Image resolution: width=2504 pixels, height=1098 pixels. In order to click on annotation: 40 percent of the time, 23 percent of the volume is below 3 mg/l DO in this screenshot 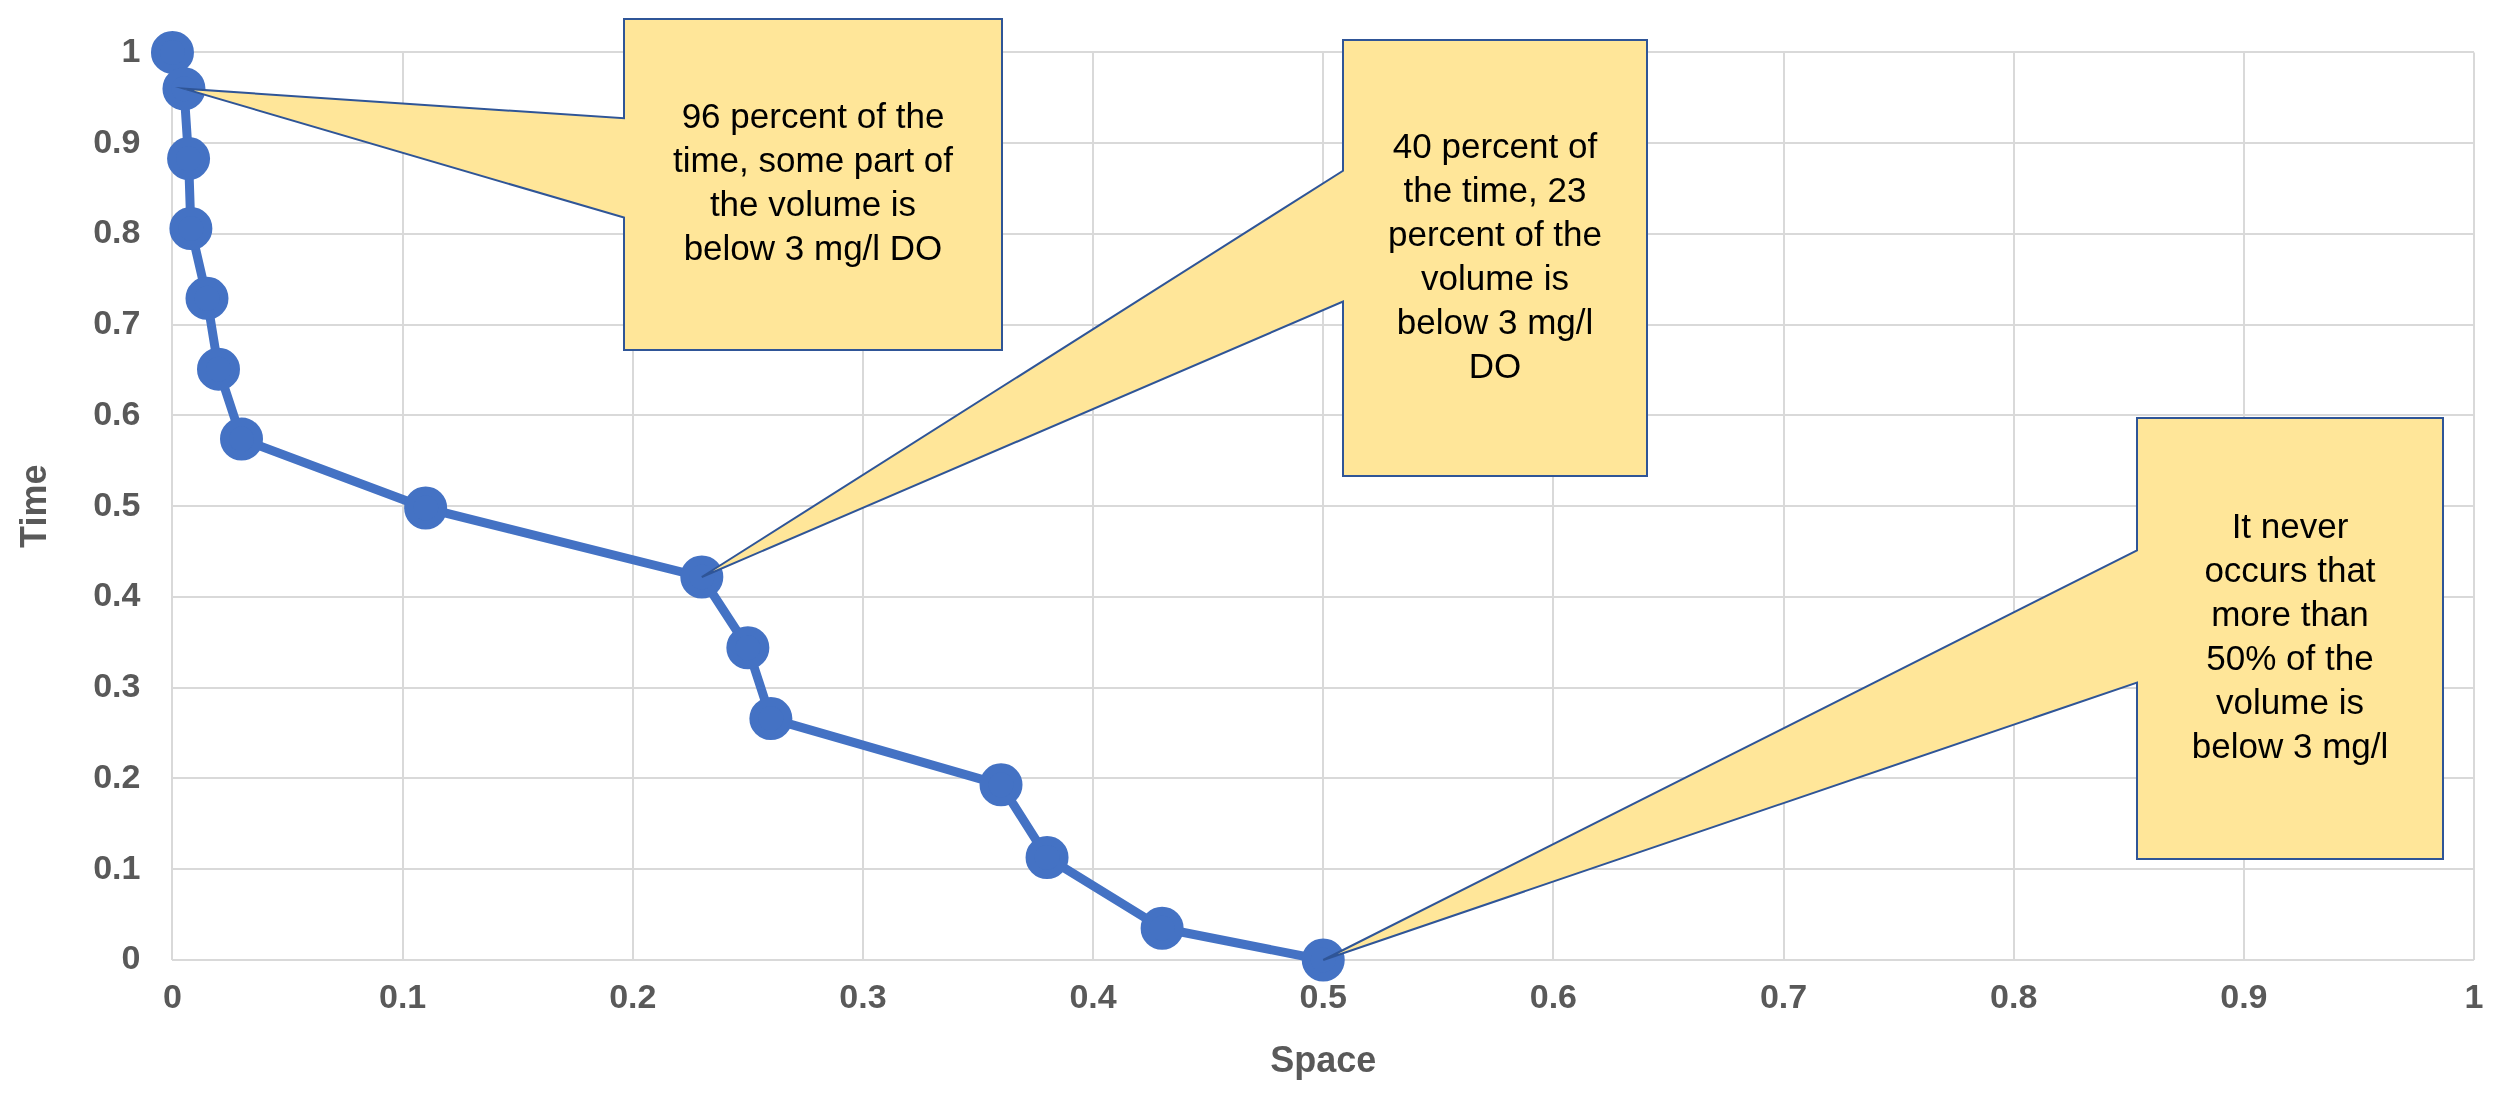, I will do `click(1495, 255)`.